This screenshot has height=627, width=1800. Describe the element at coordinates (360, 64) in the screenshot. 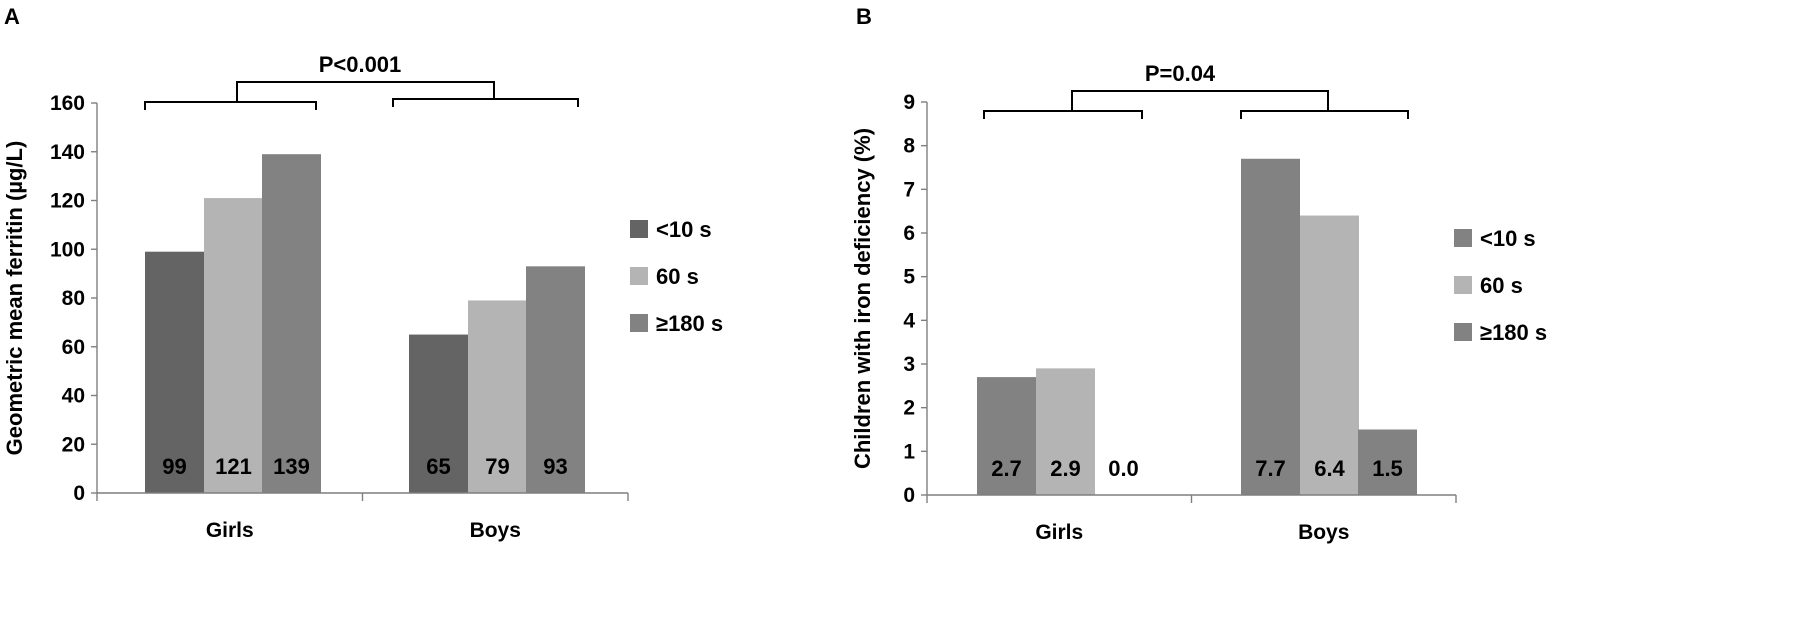

I see `p-value-annotation: P<0.001` at that location.